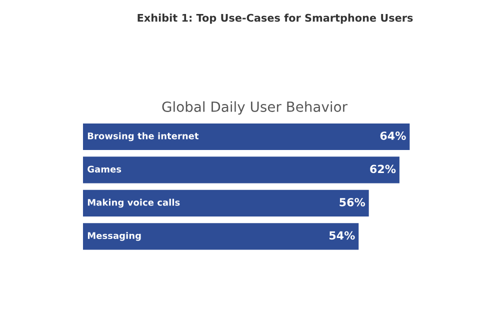  I want to click on data-label: 62%, so click(383, 169).